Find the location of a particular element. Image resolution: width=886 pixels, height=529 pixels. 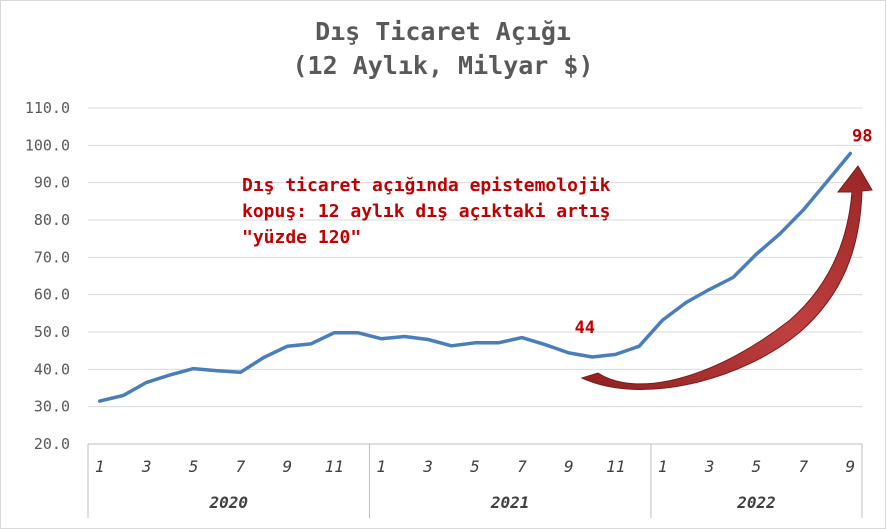

chart-title-line-2: (12 Aylık, Milyar $) is located at coordinates (442, 65).